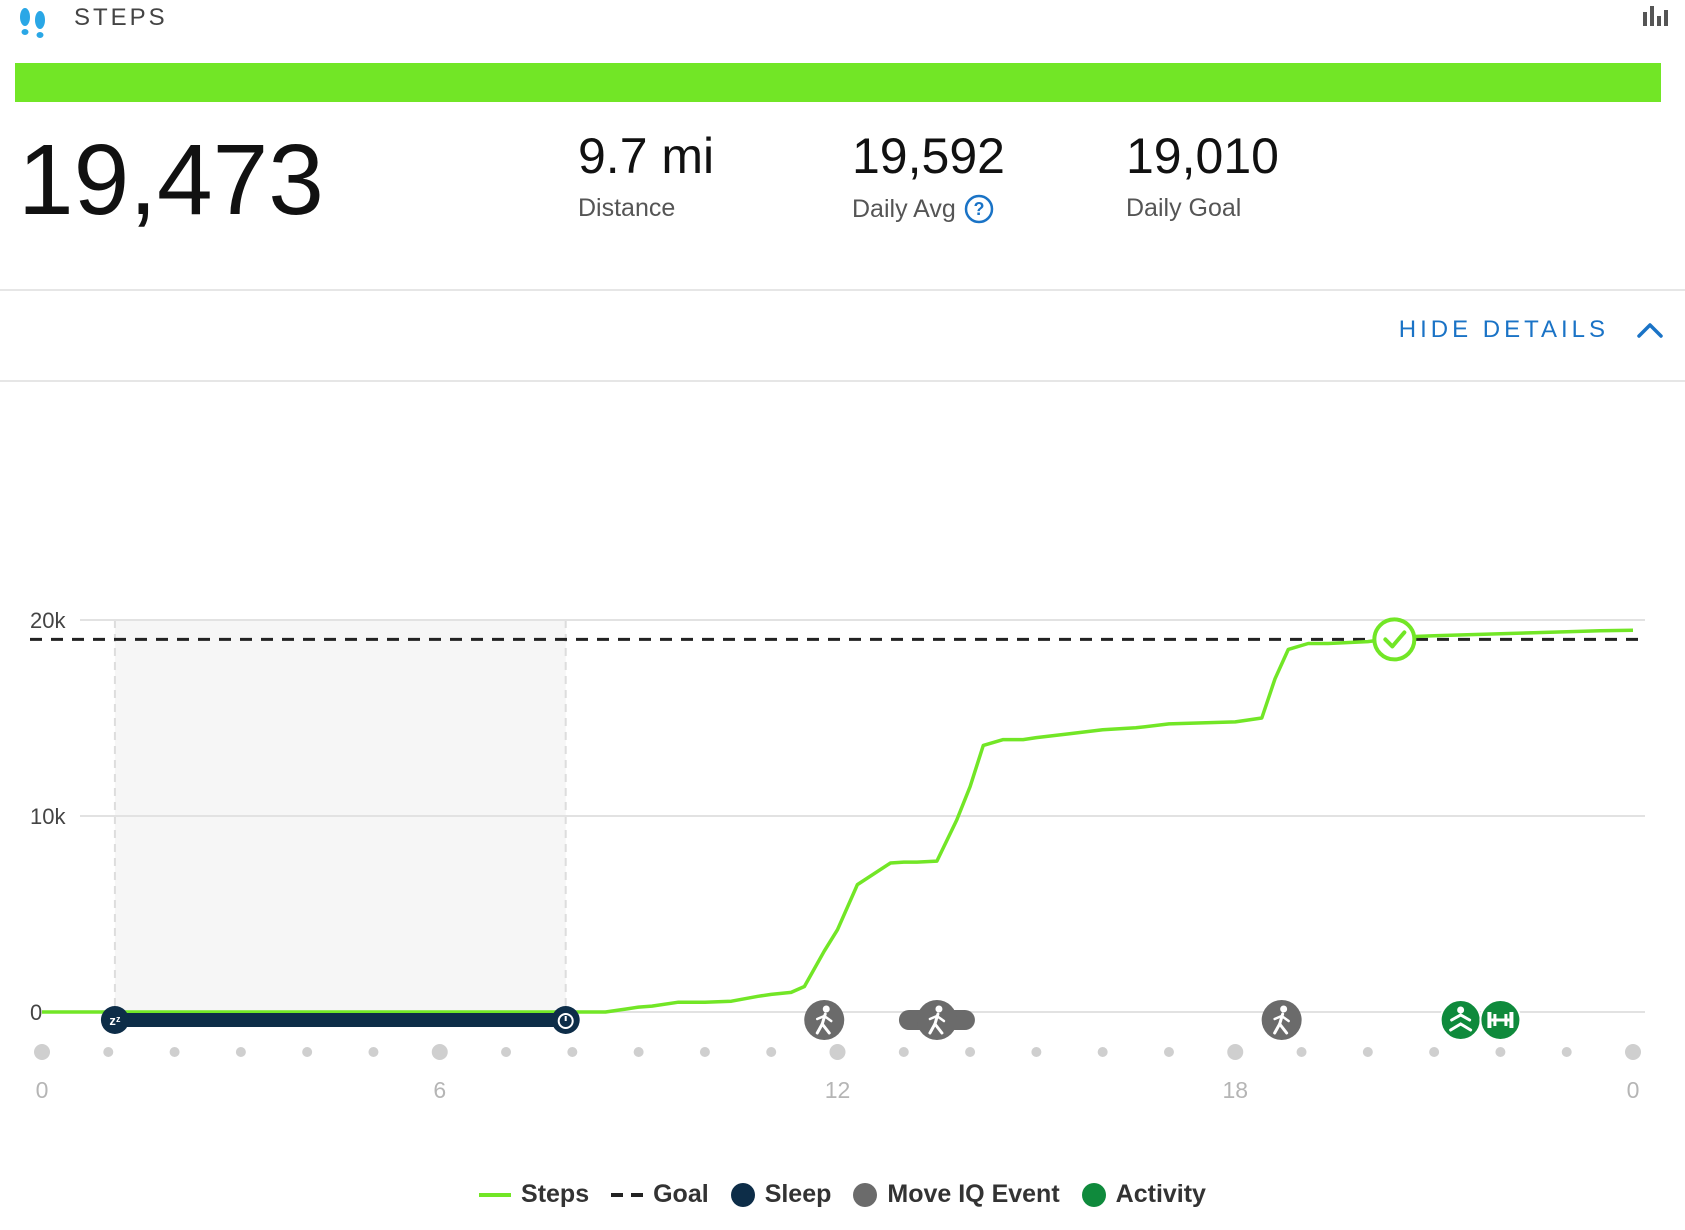 The height and width of the screenshot is (1230, 1685). Describe the element at coordinates (32, 23) in the screenshot. I see `footprints-icon` at that location.